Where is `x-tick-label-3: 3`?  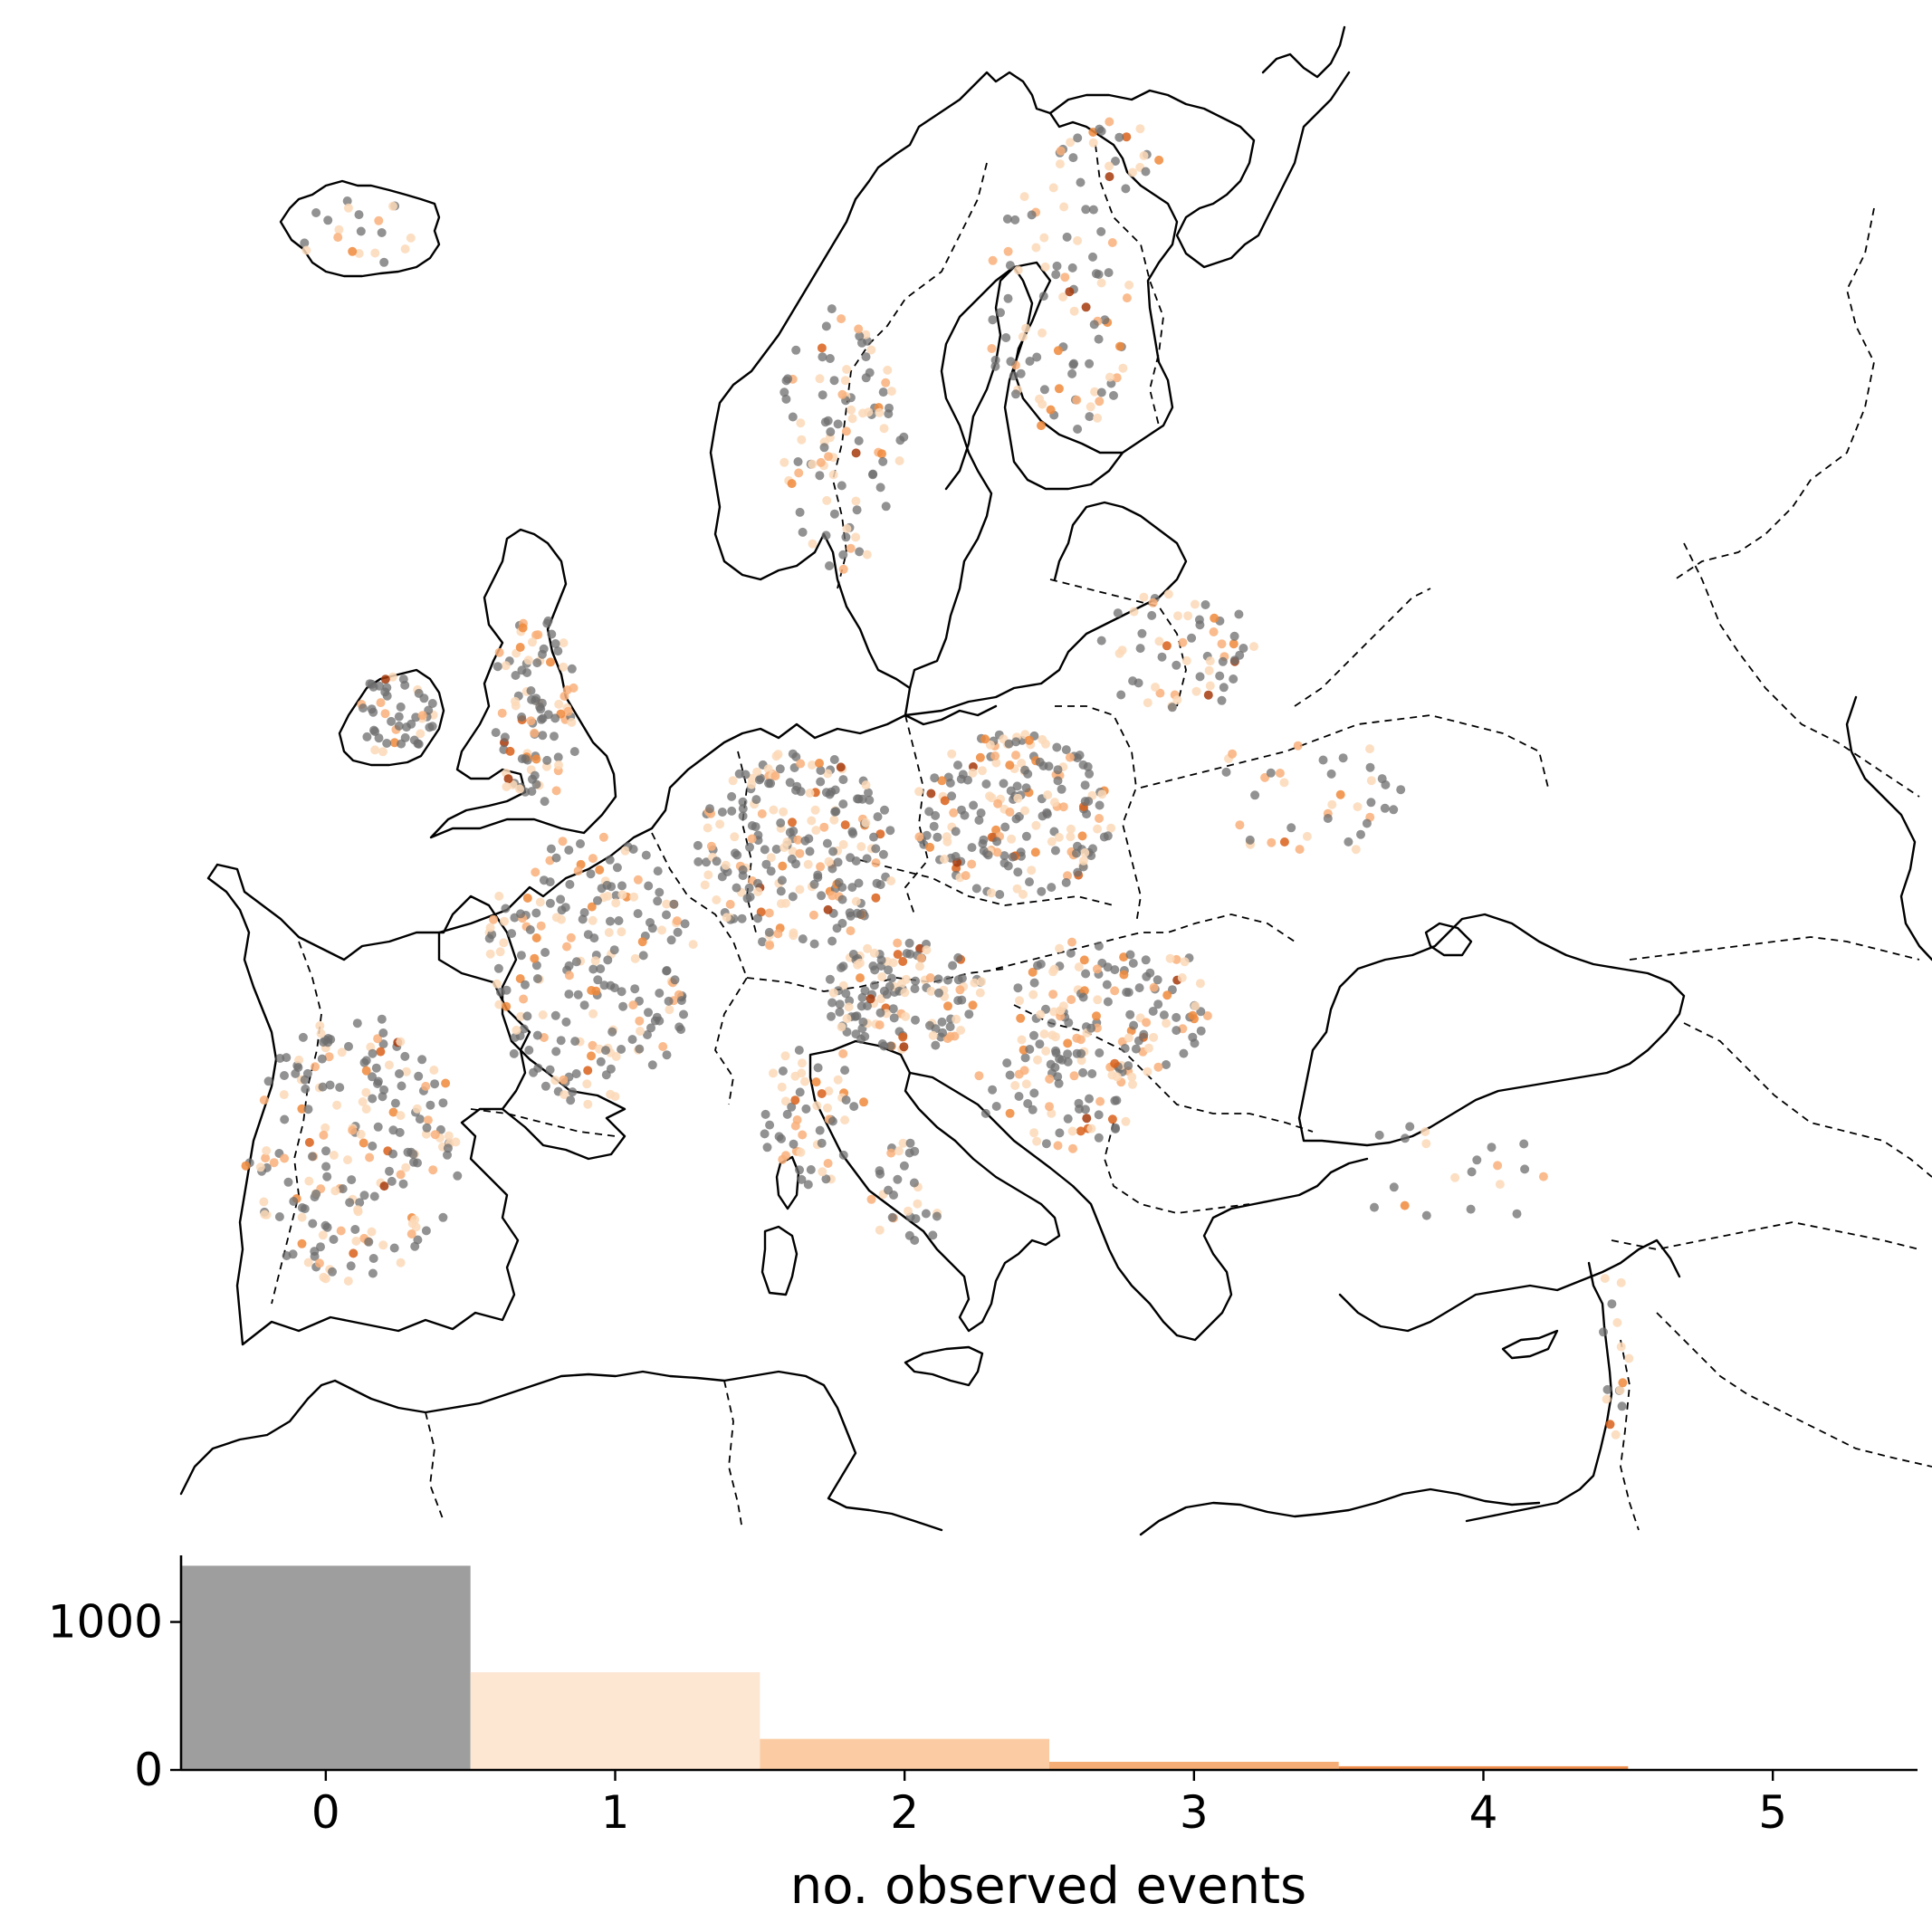 x-tick-label-3: 3 is located at coordinates (1194, 1812).